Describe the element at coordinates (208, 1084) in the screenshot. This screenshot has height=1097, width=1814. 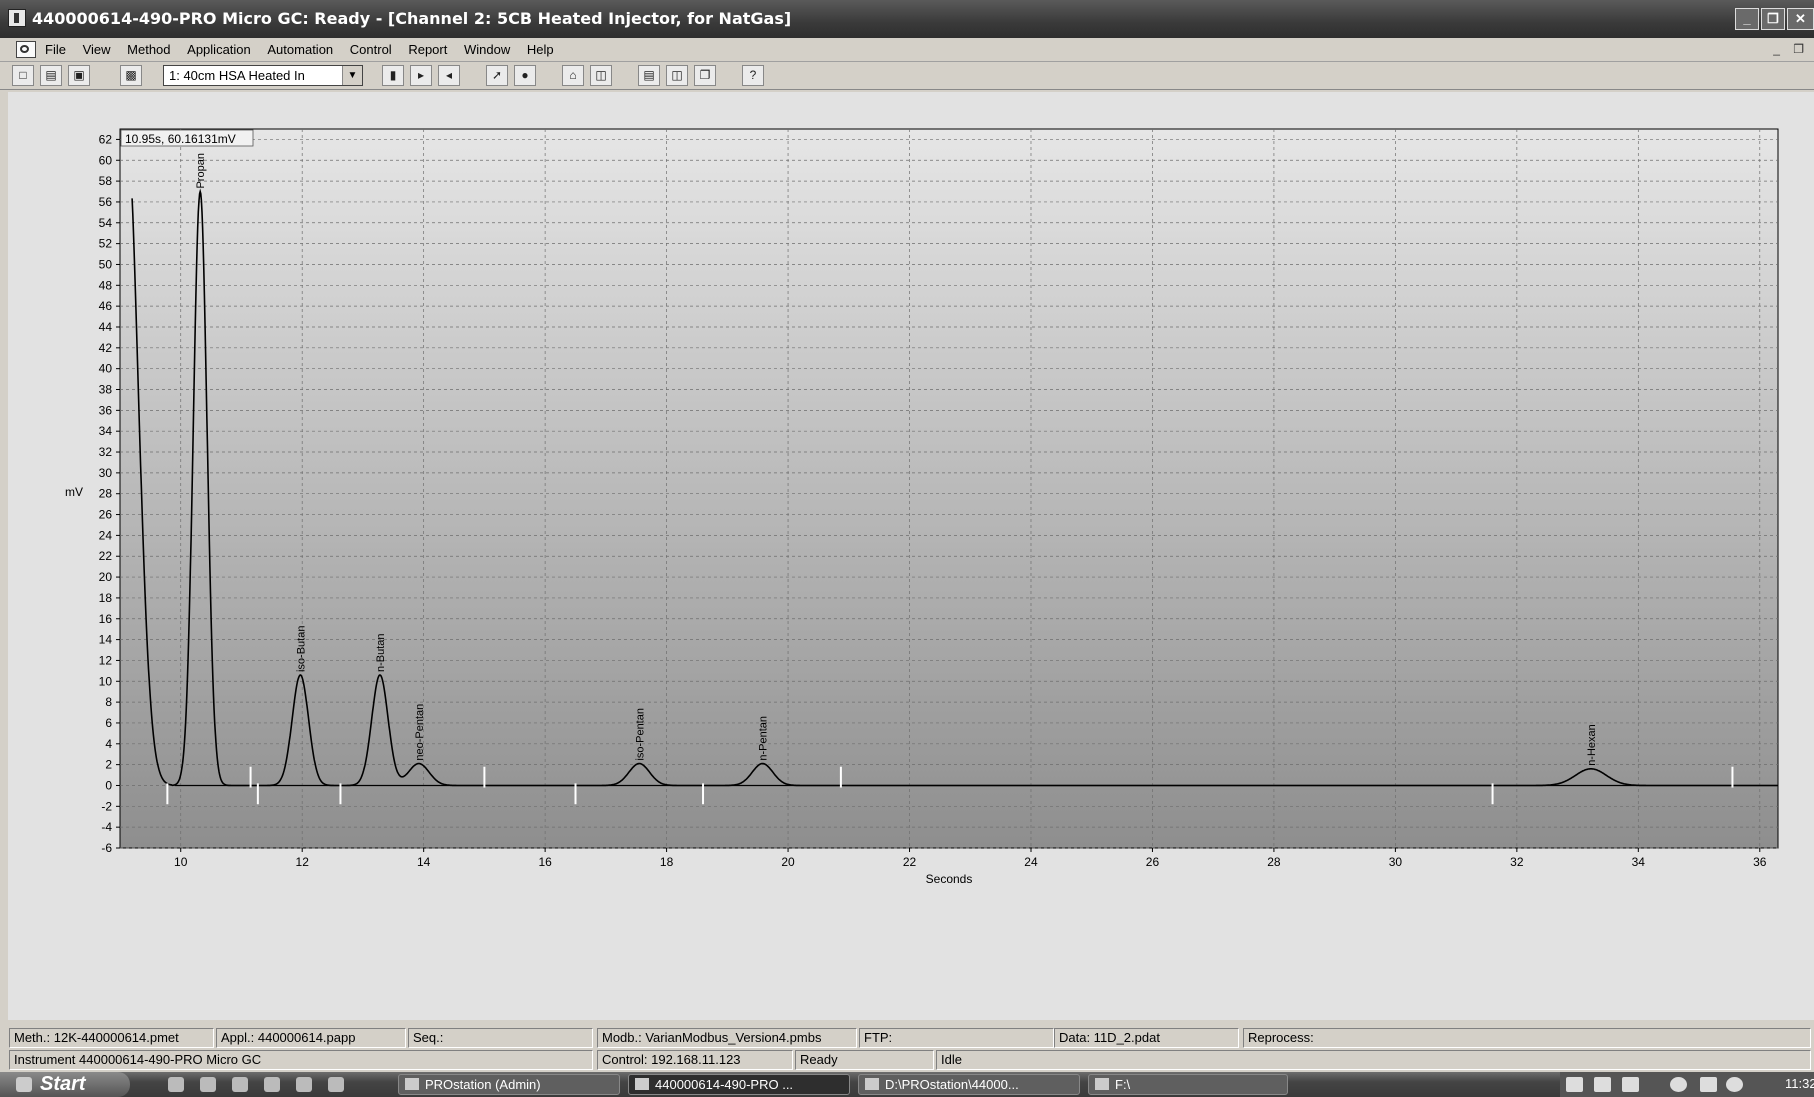
I see `quicklaunch-desktop-icon` at that location.